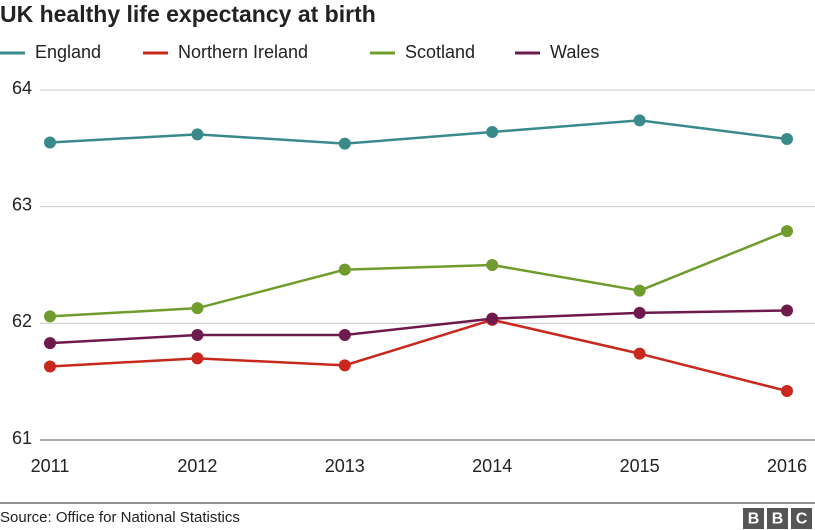  I want to click on source: Source: Office for National Statistics, so click(120, 517).